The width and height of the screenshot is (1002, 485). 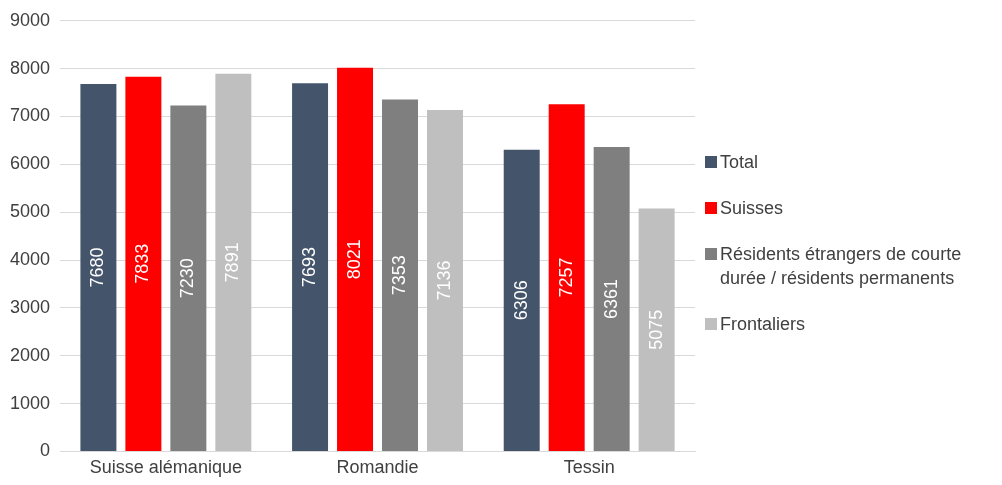 What do you see at coordinates (841, 266) in the screenshot?
I see `legend-label: Résidents étrangers de courte durée / résidents permanents` at bounding box center [841, 266].